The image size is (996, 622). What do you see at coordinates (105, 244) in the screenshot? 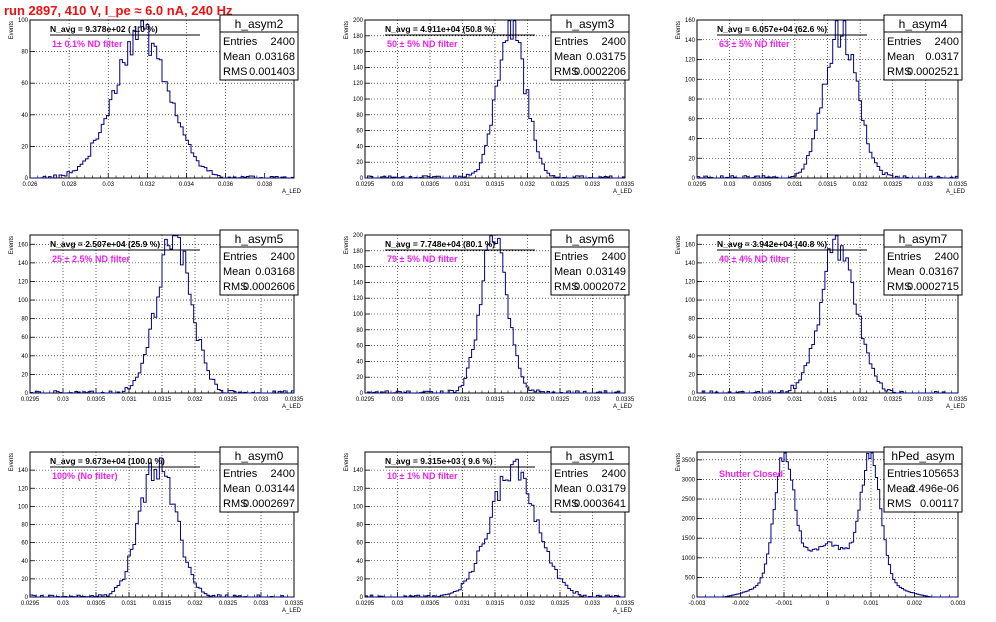
I see `navg-annotation: N_avg = 2.507e+04 (25.9 %)` at bounding box center [105, 244].